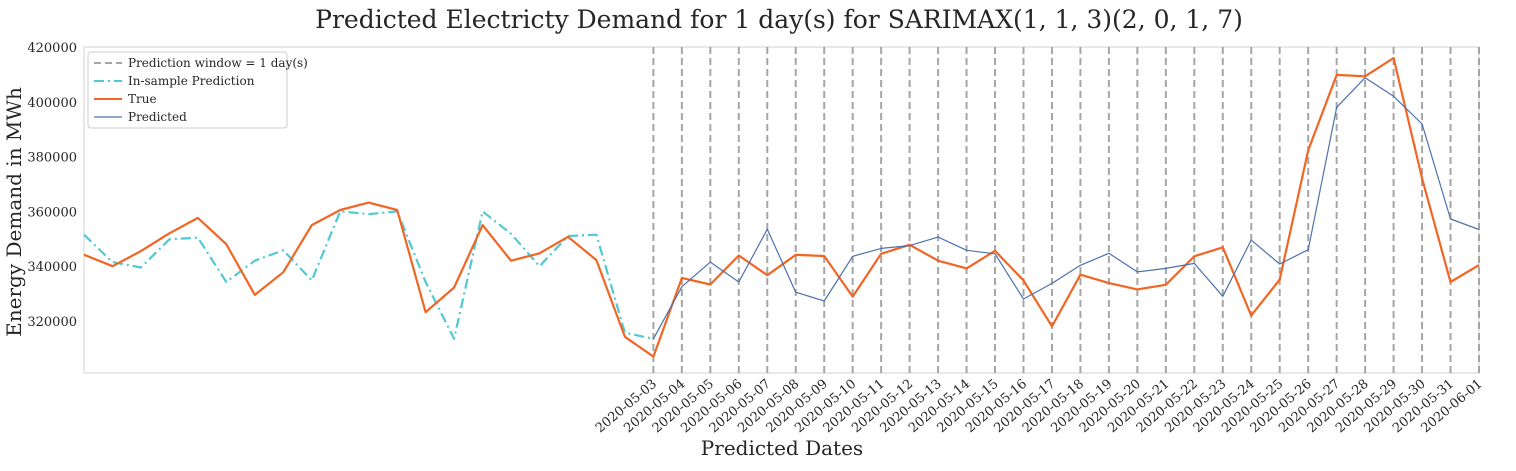 The image size is (1516, 471). Describe the element at coordinates (191, 81) in the screenshot. I see `legend-label: In-sample Prediction` at that location.